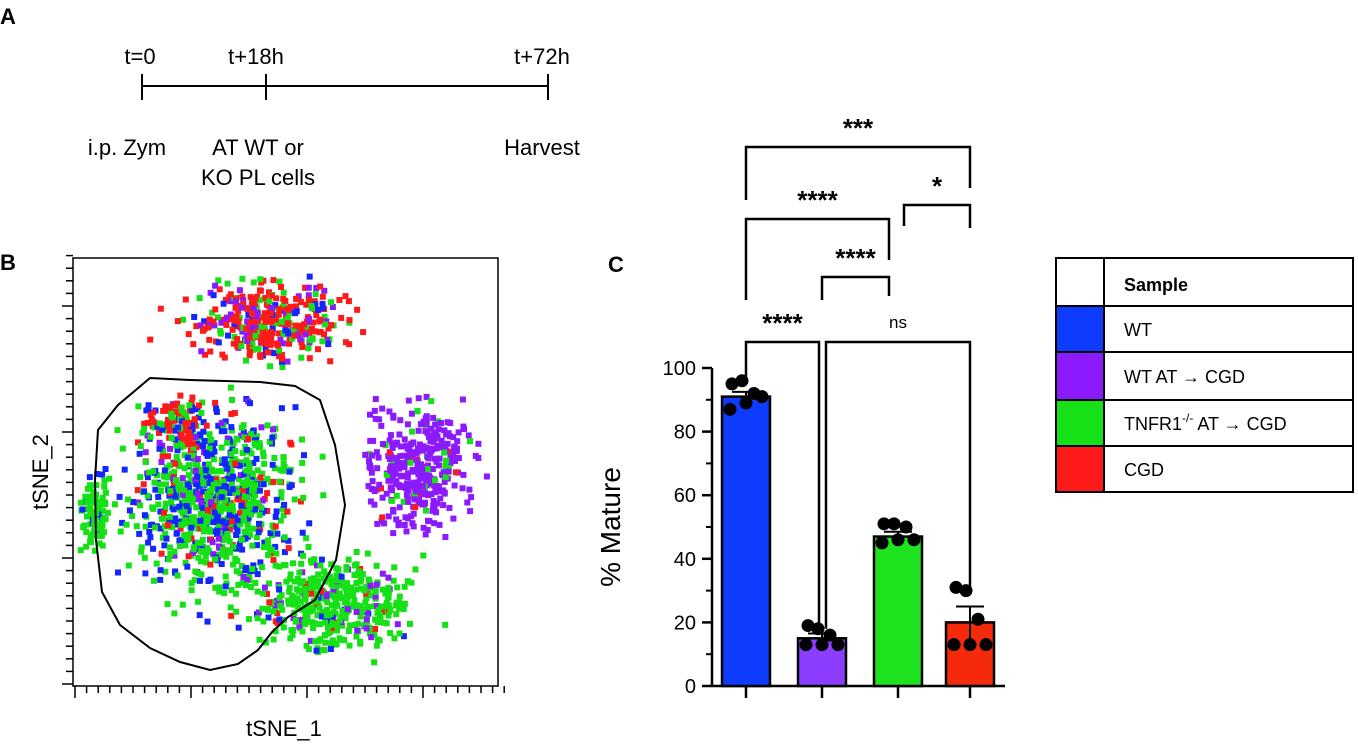  What do you see at coordinates (284, 728) in the screenshot?
I see `tsne-xlabel: tSNE_1` at bounding box center [284, 728].